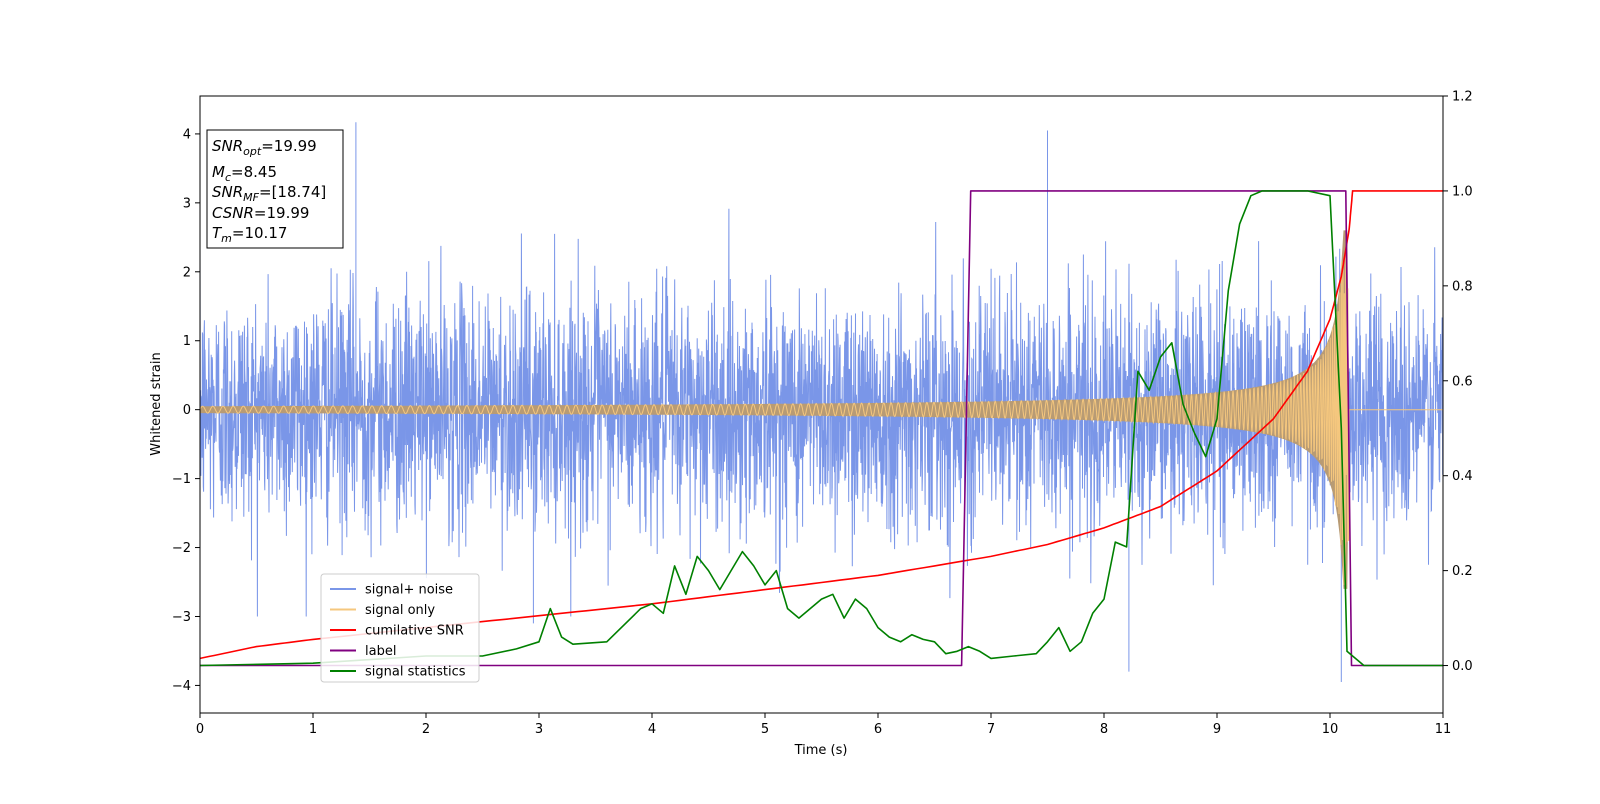 This screenshot has height=804, width=1600. I want to click on annotation-tm: Tm=10.17, so click(249, 234).